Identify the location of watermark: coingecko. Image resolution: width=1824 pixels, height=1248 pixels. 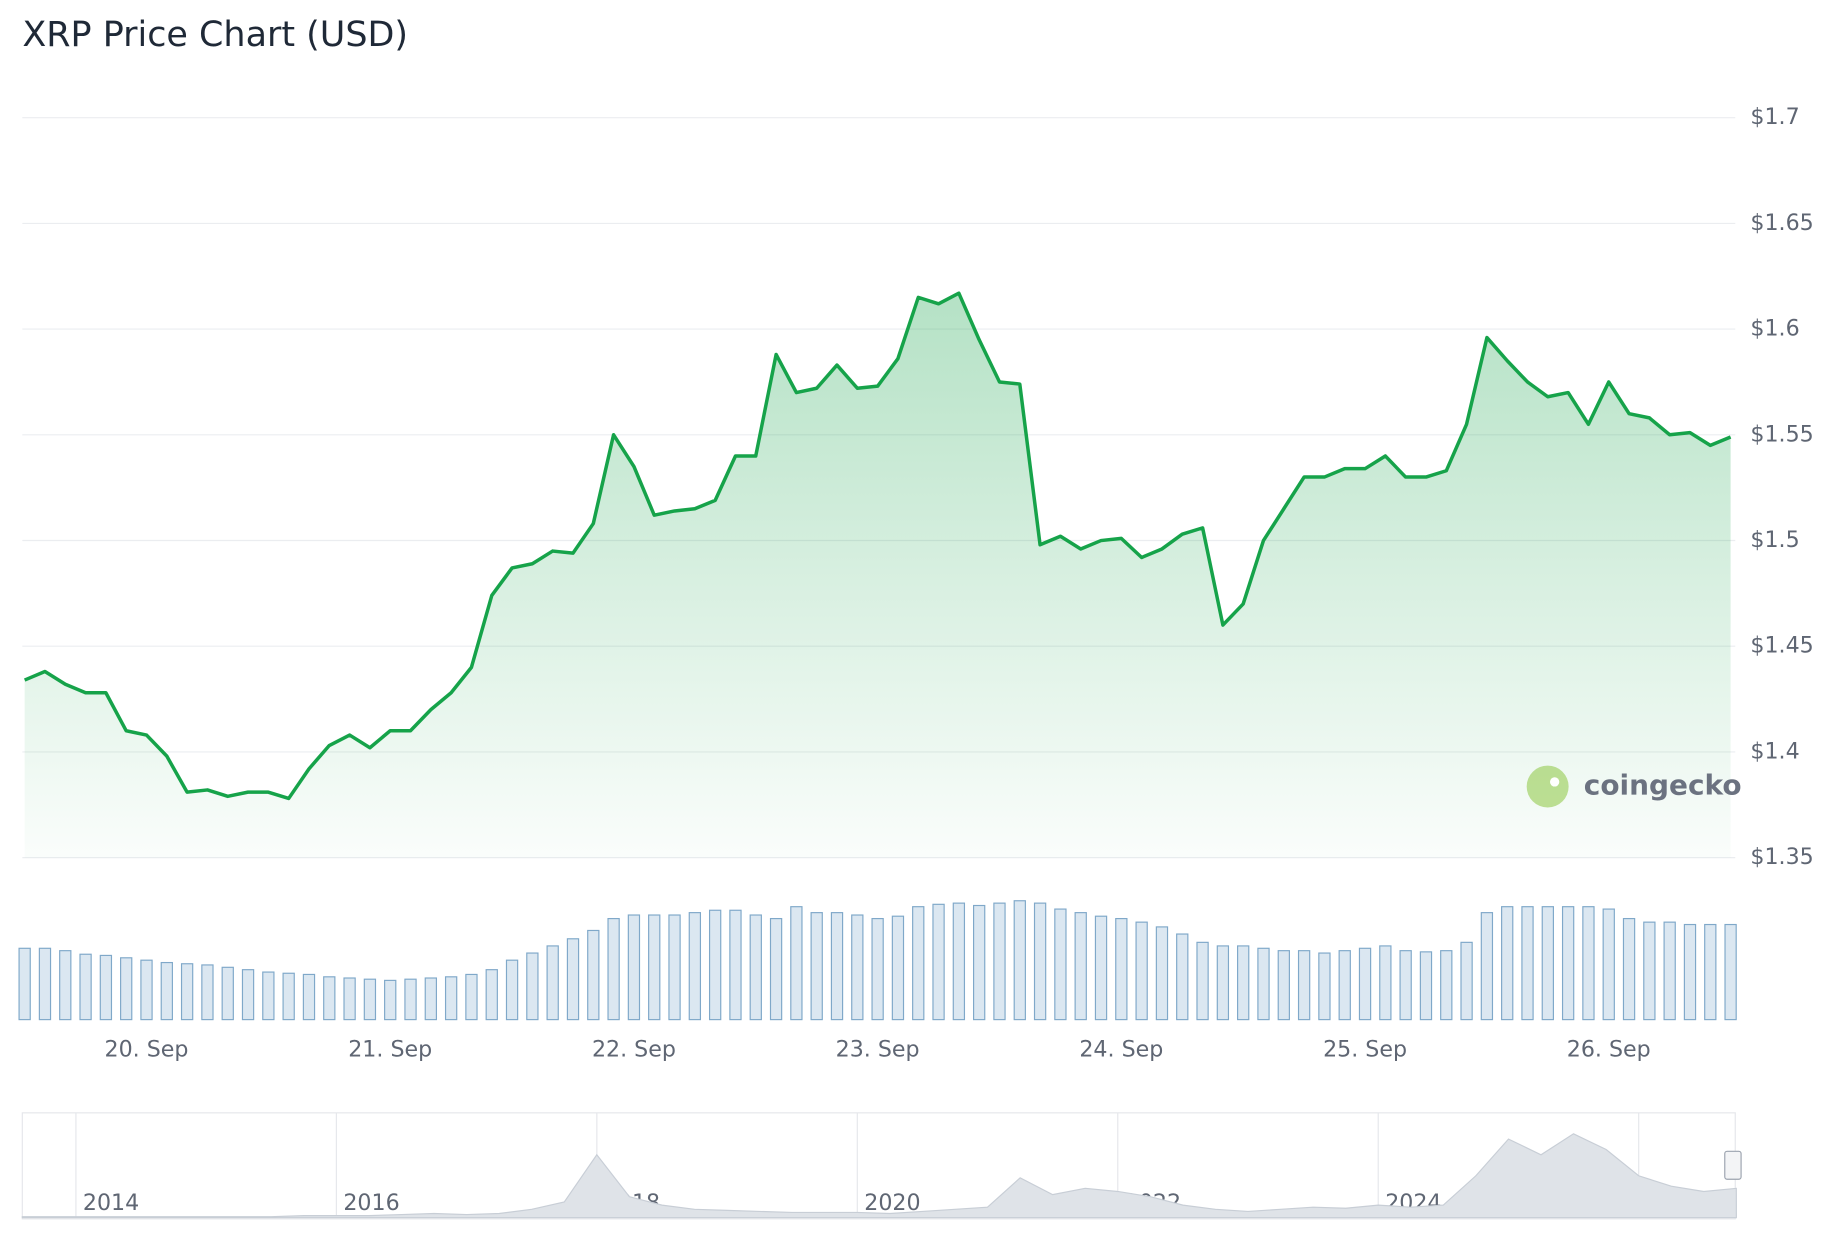
(1634, 786).